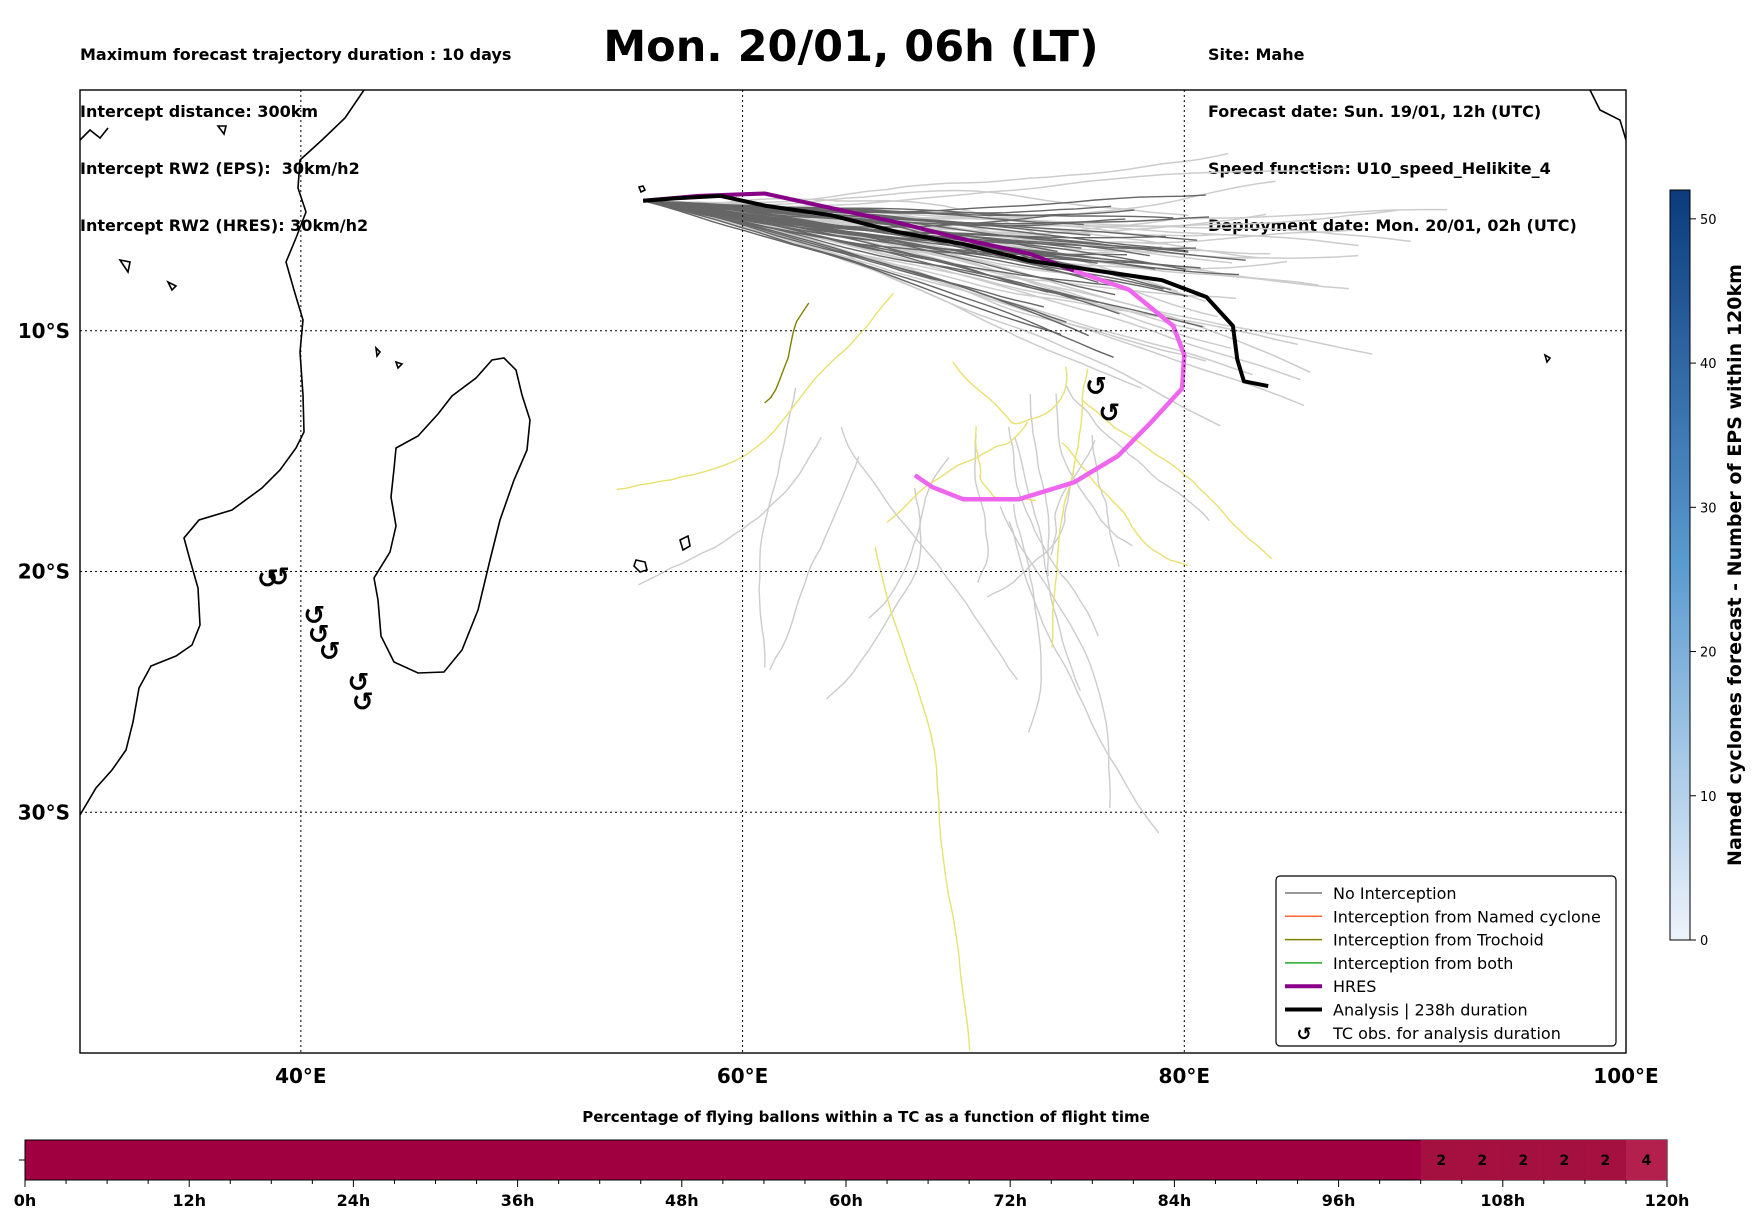  What do you see at coordinates (173, 208) in the screenshot?
I see `island-small` at bounding box center [173, 208].